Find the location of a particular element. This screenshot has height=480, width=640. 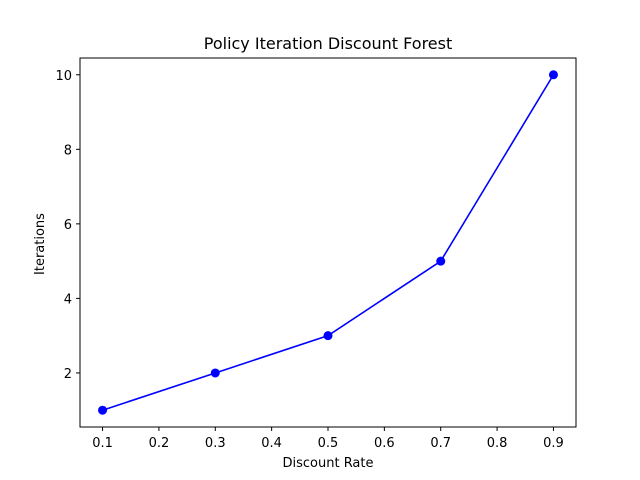

x-tick-label: 0.2 is located at coordinates (159, 443).